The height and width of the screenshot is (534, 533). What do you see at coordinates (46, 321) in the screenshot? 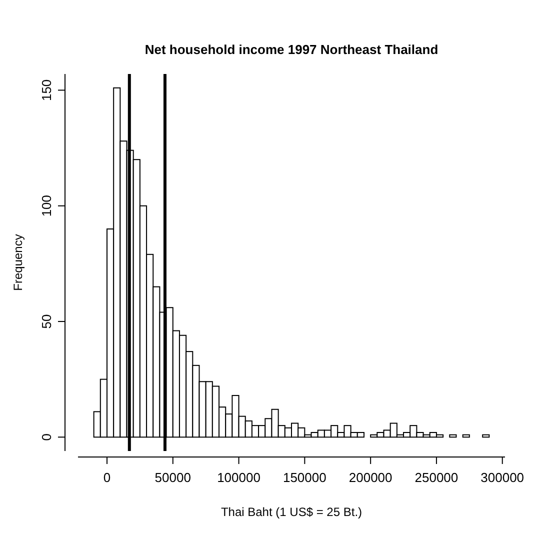
I see `y-tick-label: 50` at bounding box center [46, 321].